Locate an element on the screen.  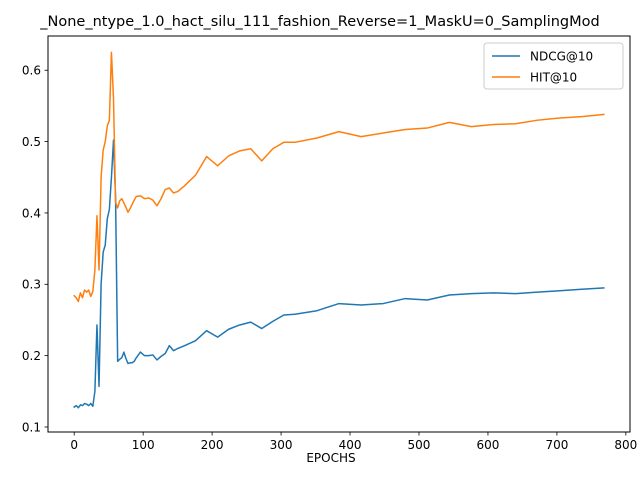
x-tick-label: 300 is located at coordinates (281, 445).